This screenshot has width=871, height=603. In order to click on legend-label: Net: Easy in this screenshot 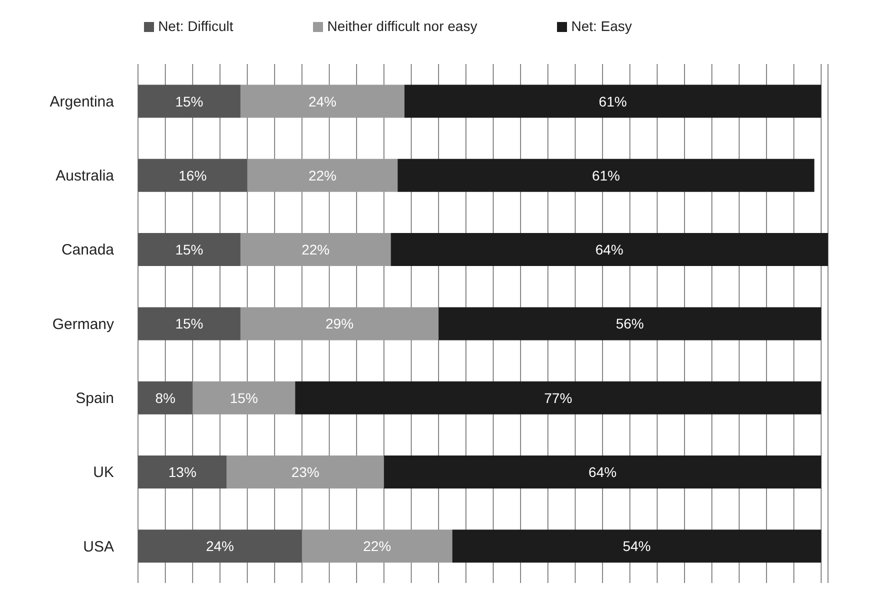, I will do `click(601, 26)`.